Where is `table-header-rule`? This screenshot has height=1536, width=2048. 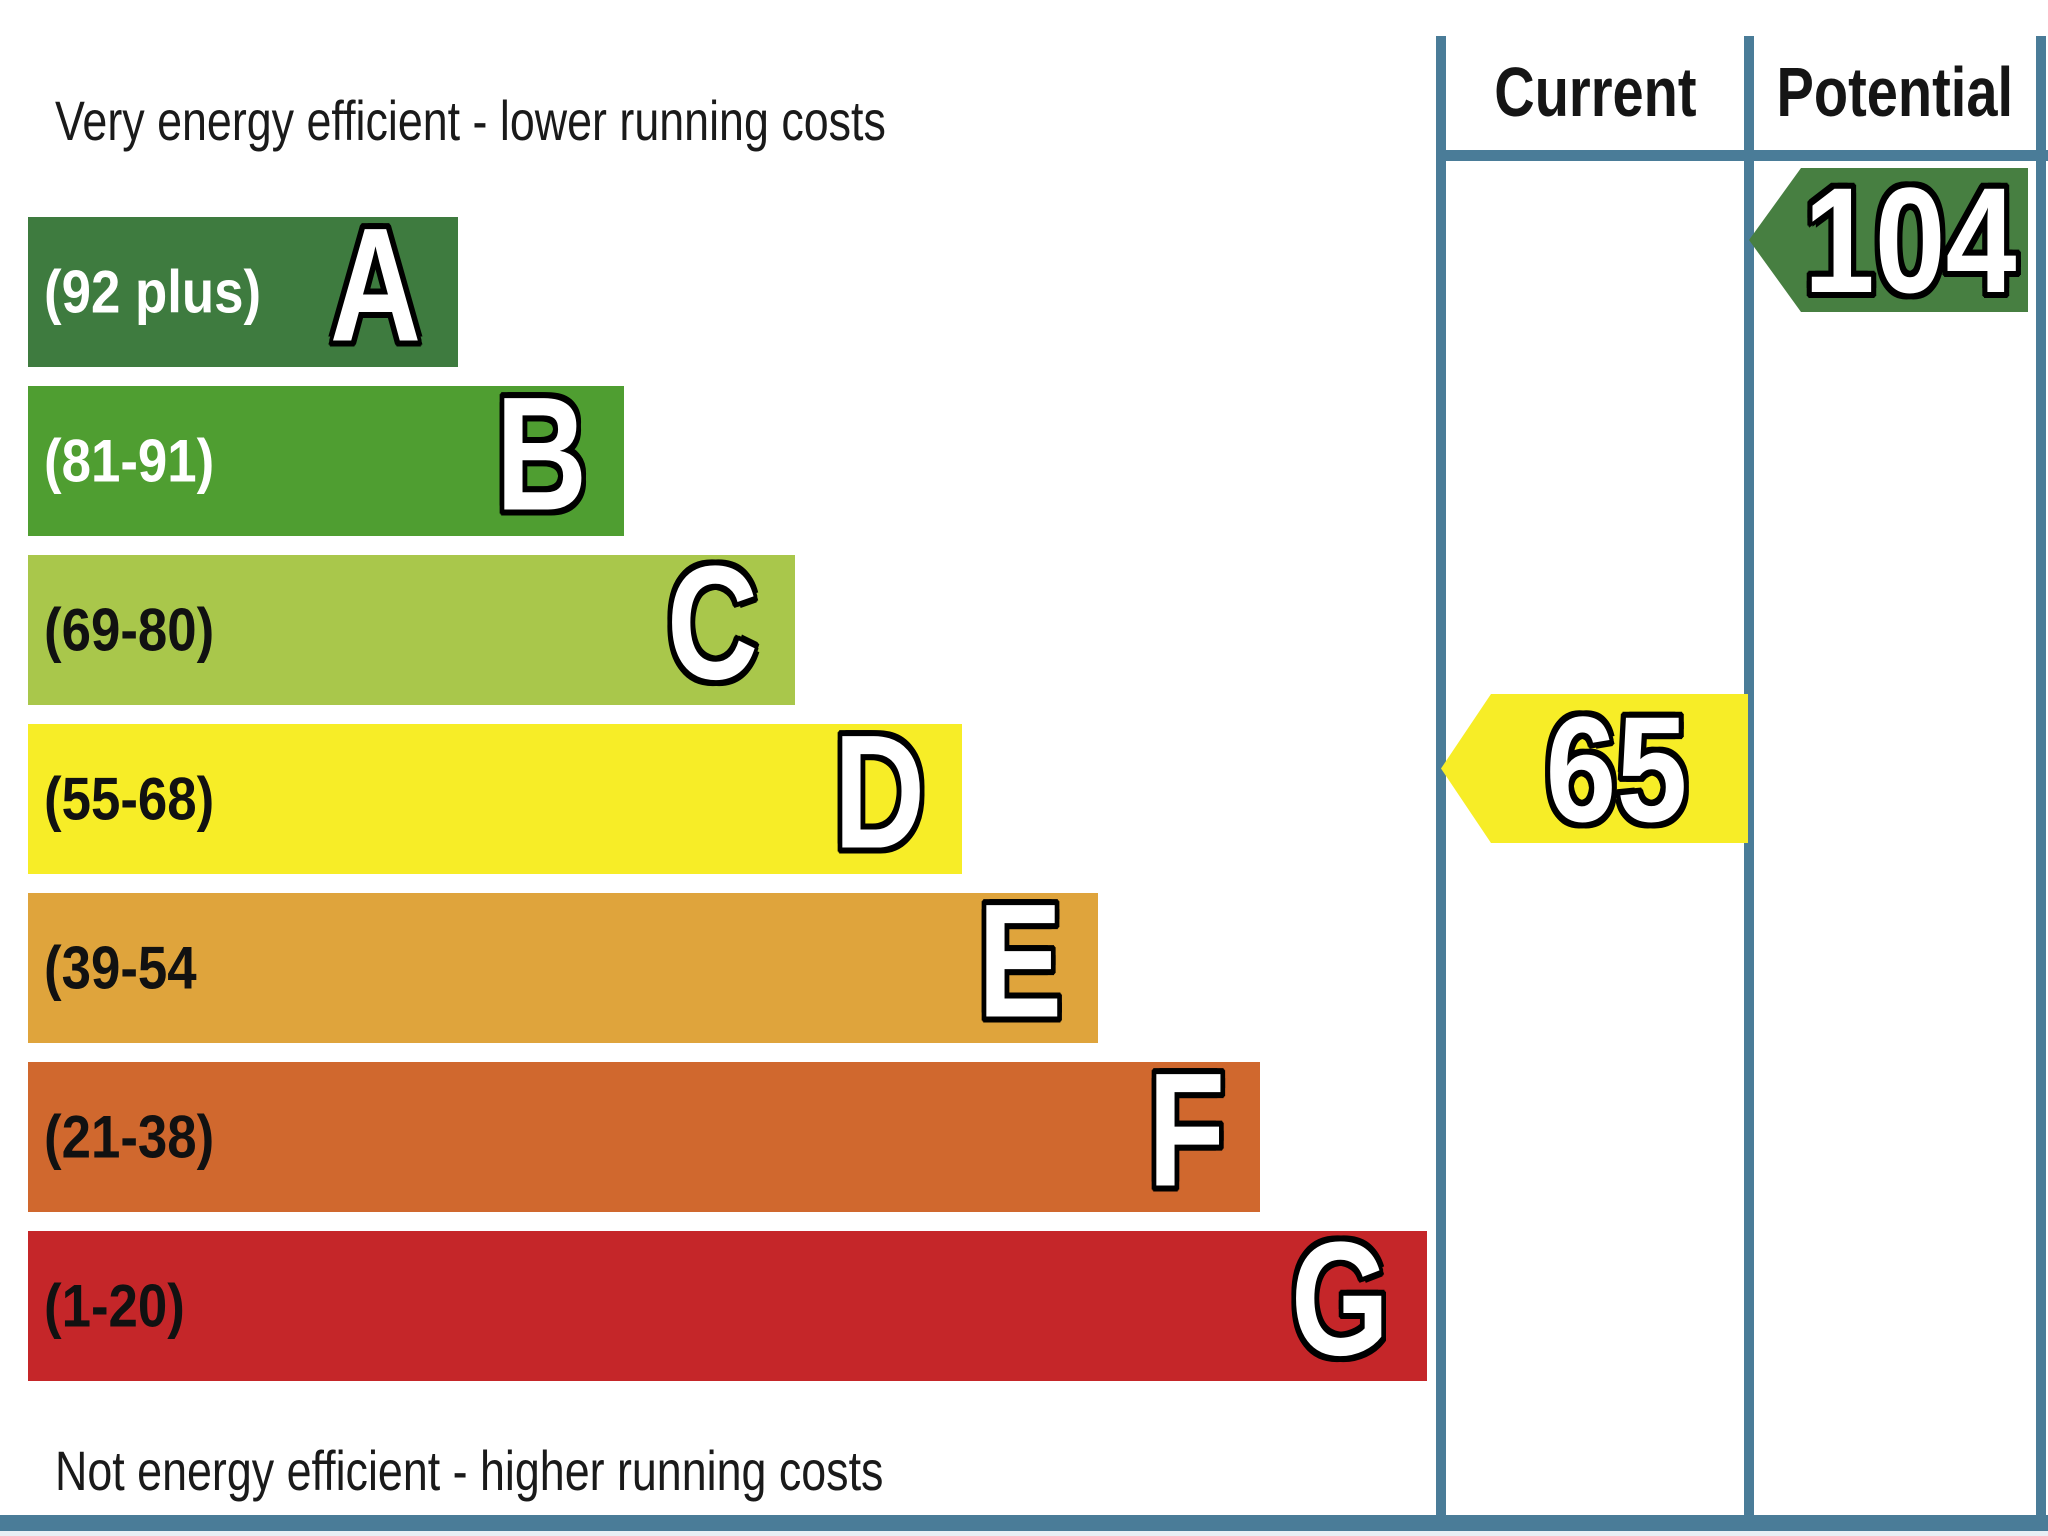 table-header-rule is located at coordinates (1742, 155).